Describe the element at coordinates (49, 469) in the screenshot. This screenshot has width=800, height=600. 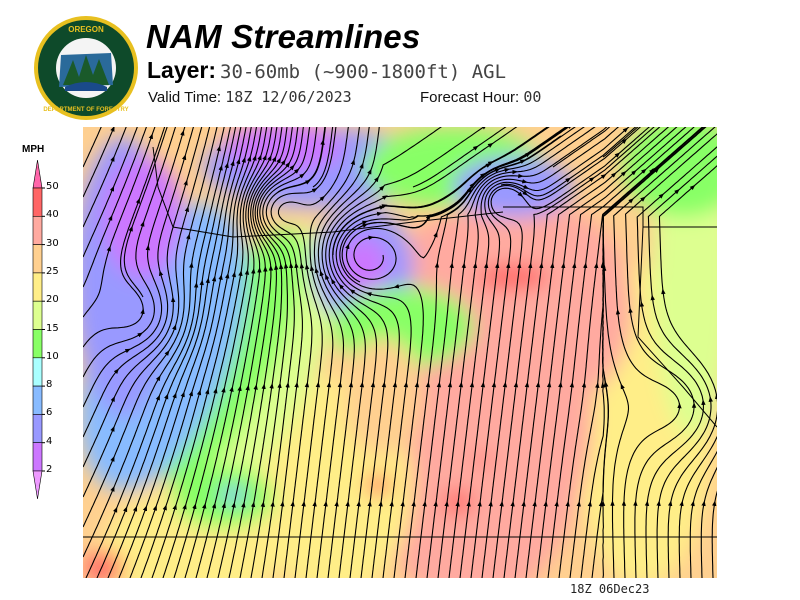
I see `legend-label: 2` at that location.